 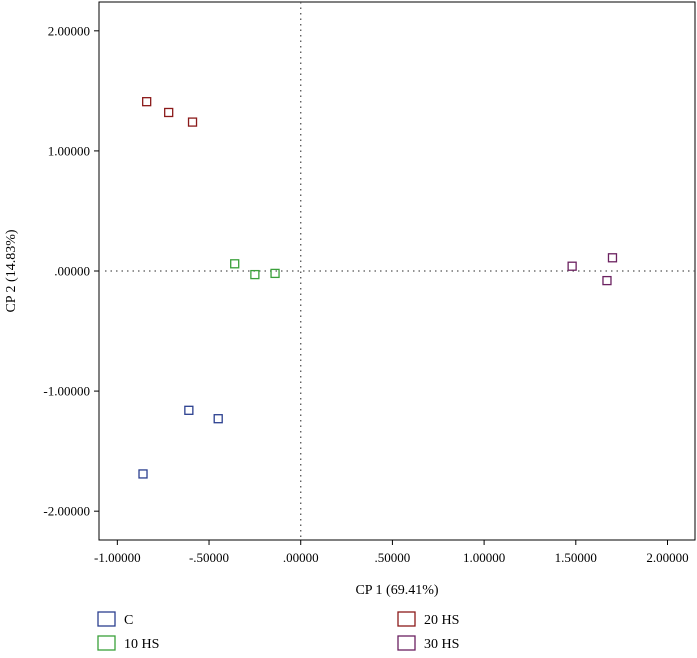 I want to click on y-tick-label: .00000, so click(x=72, y=271).